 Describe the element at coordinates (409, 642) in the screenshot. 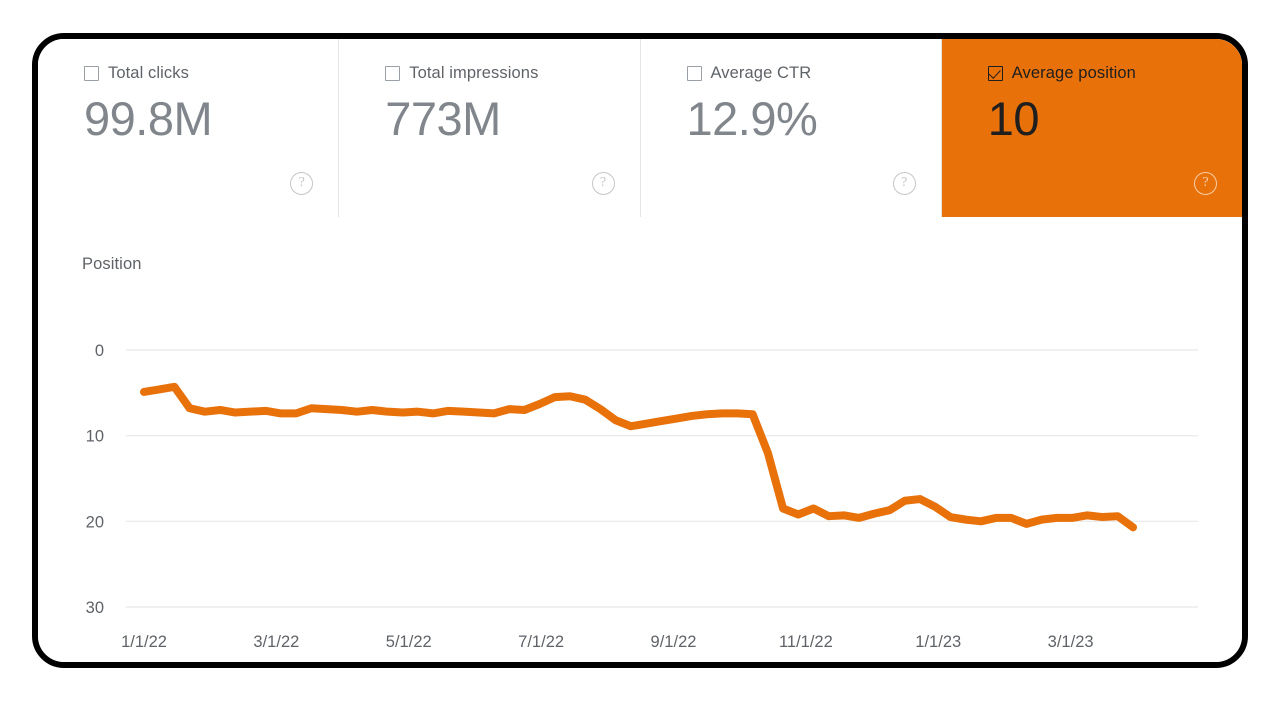

I see `x-axis-tick-label: 5/1/22` at that location.